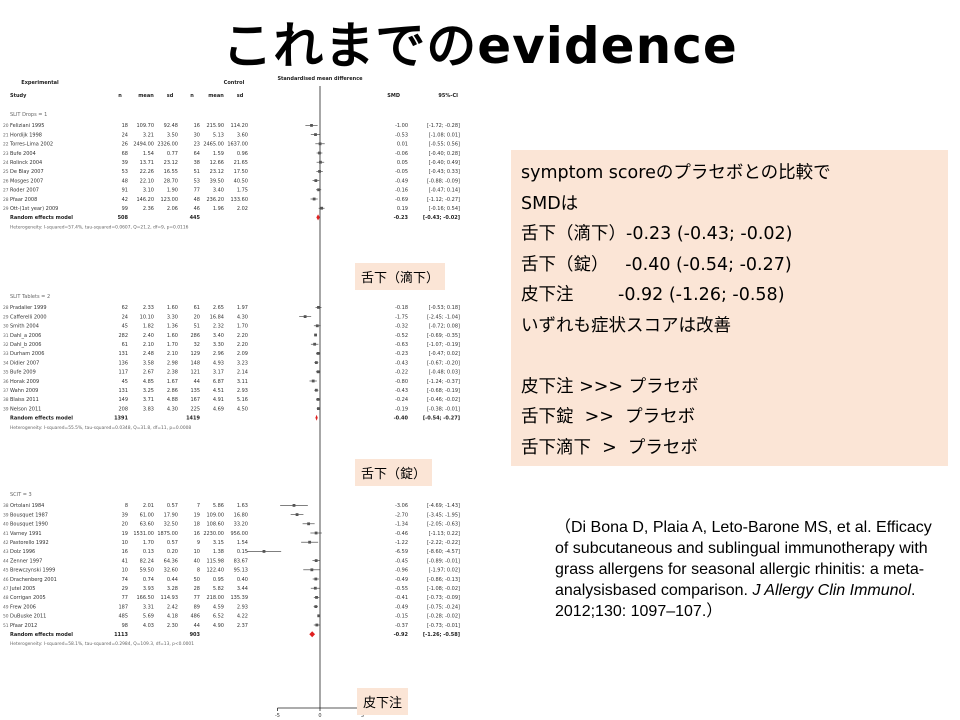 This screenshot has width=960, height=720. What do you see at coordinates (123, 391) in the screenshot?
I see `study-value-ne: 131` at bounding box center [123, 391].